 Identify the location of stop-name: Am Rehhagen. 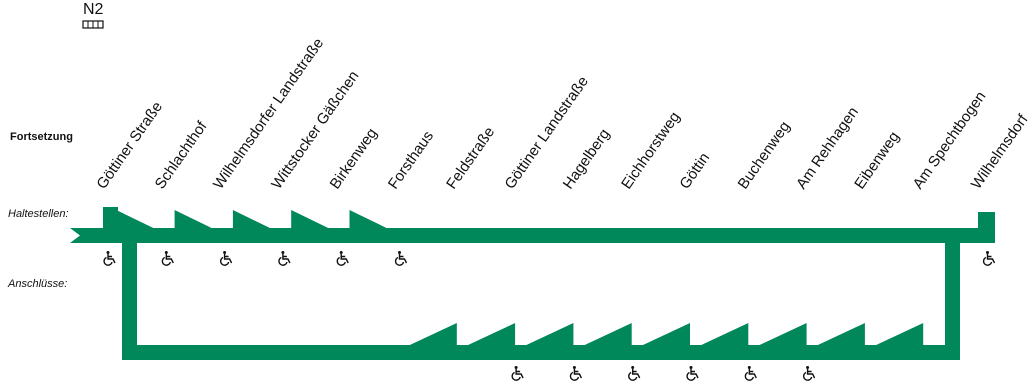
(827, 148).